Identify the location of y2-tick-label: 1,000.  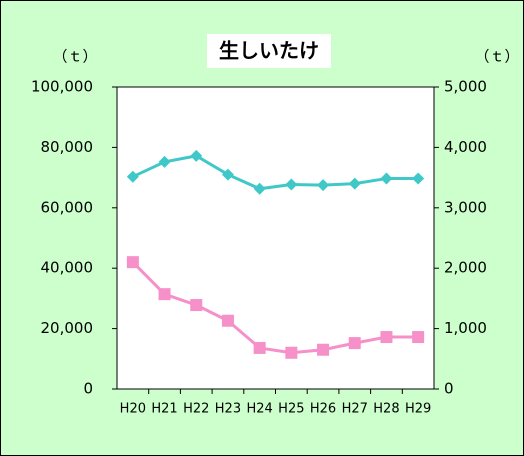
(465, 328).